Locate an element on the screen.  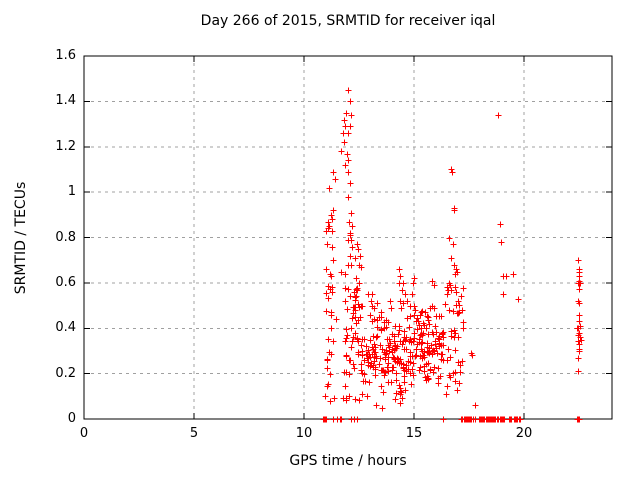
x-tick-label: 20 is located at coordinates (524, 433).